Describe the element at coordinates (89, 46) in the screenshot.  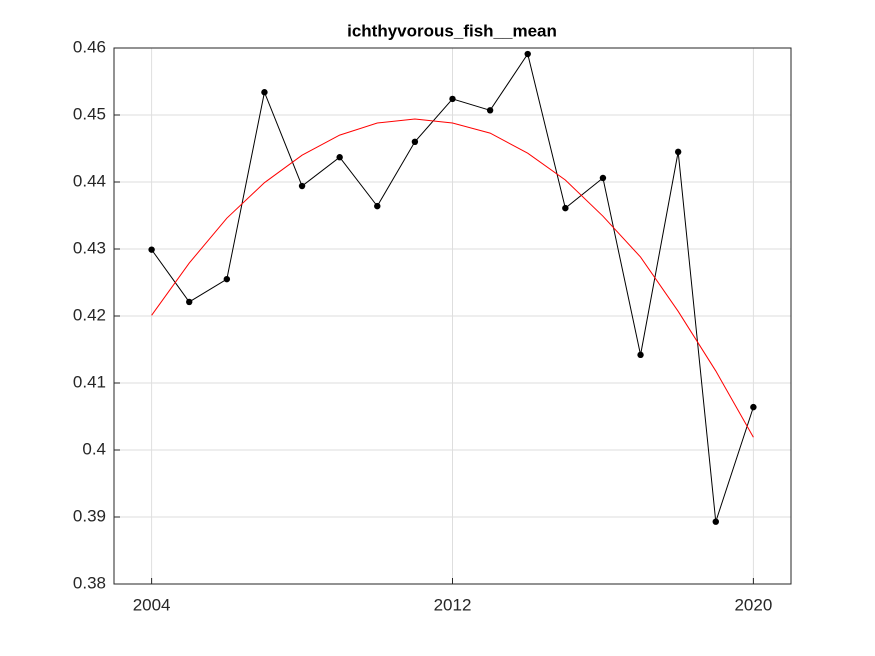
I see `y-tick-label: 0.46` at that location.